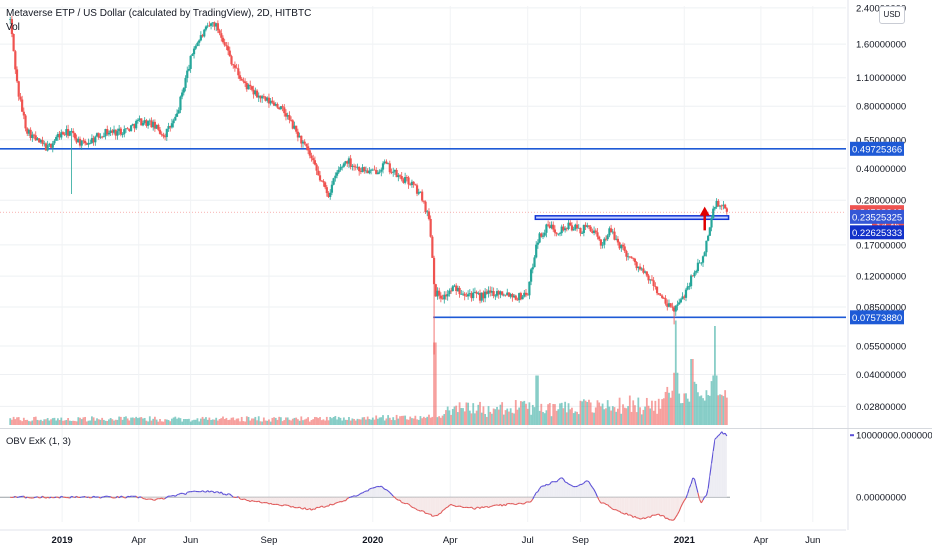 This screenshot has height=550, width=932. I want to click on currency-button: USD, so click(892, 15).